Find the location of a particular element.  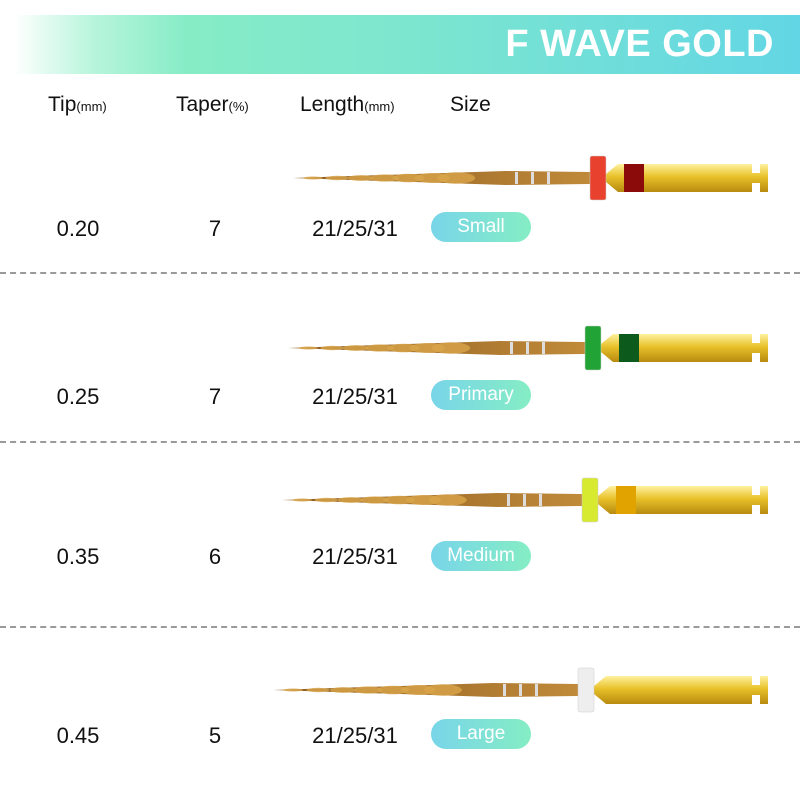

header-taper-unit: (%) is located at coordinates (238, 106).